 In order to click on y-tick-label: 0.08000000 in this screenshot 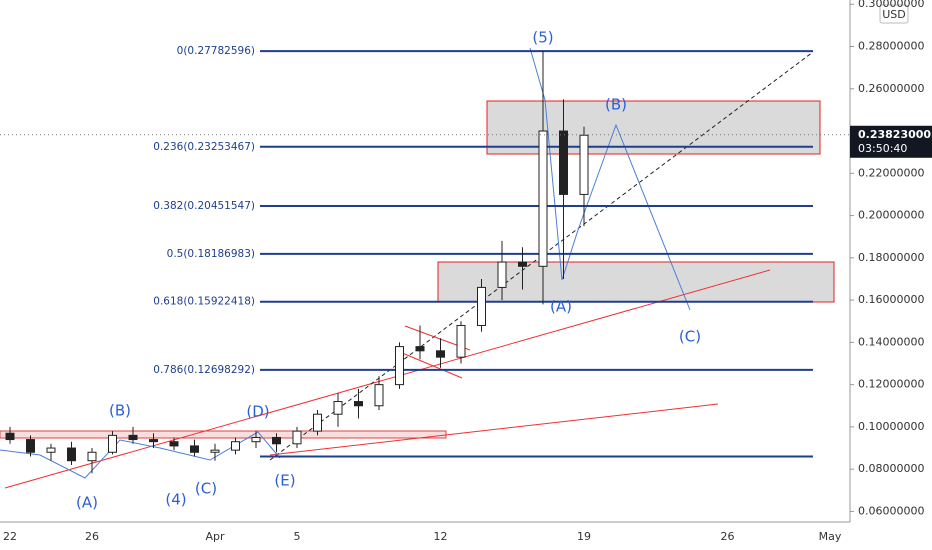, I will do `click(891, 468)`.